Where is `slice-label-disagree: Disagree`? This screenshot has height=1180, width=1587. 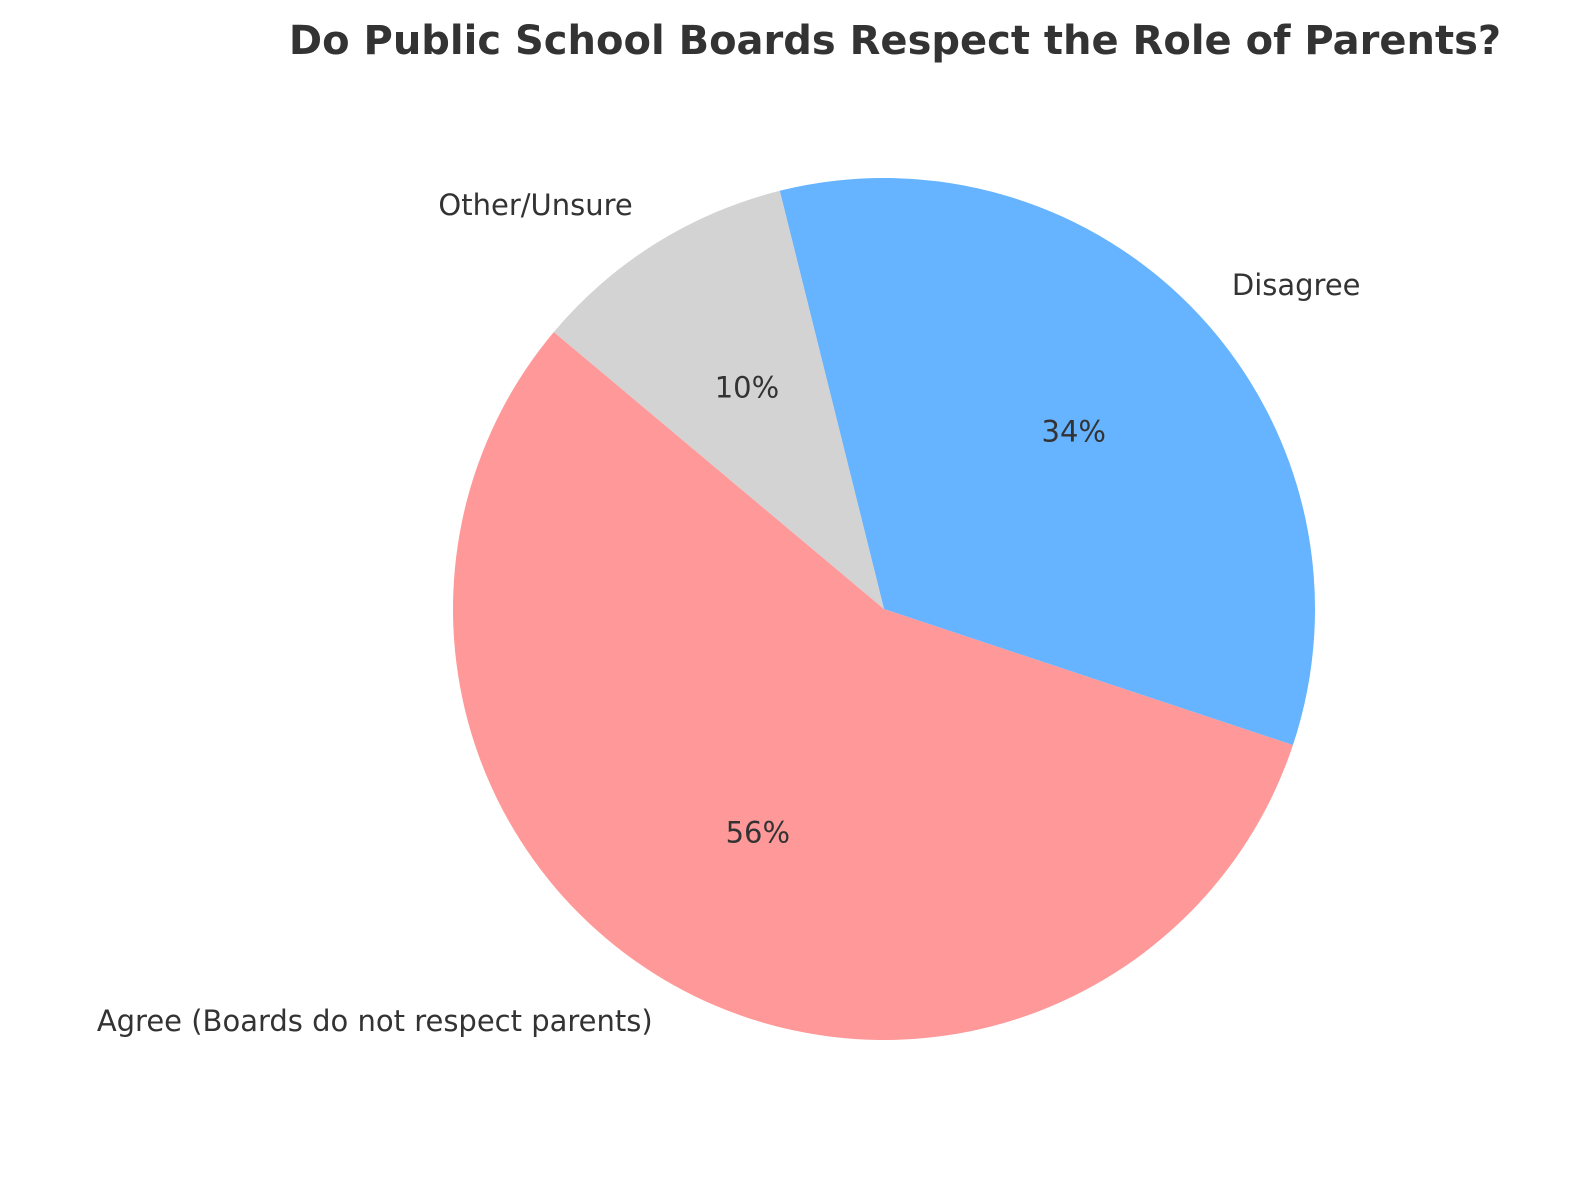
slice-label-disagree: Disagree is located at coordinates (1296, 285).